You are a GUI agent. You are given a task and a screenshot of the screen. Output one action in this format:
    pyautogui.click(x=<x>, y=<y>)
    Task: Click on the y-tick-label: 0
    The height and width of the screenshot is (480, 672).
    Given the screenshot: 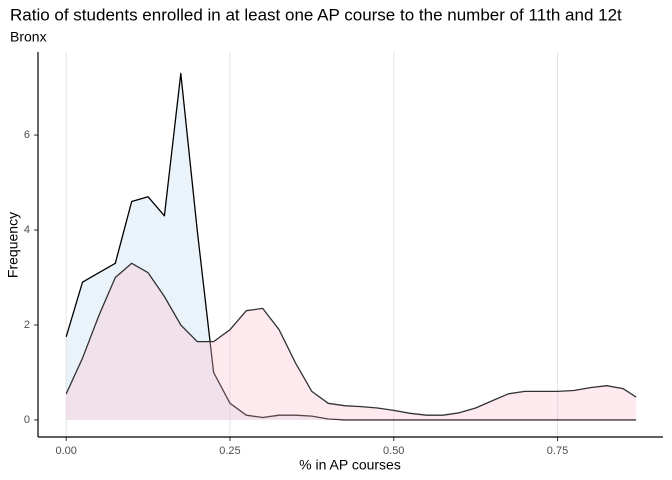 What is the action you would take?
    pyautogui.click(x=27, y=420)
    